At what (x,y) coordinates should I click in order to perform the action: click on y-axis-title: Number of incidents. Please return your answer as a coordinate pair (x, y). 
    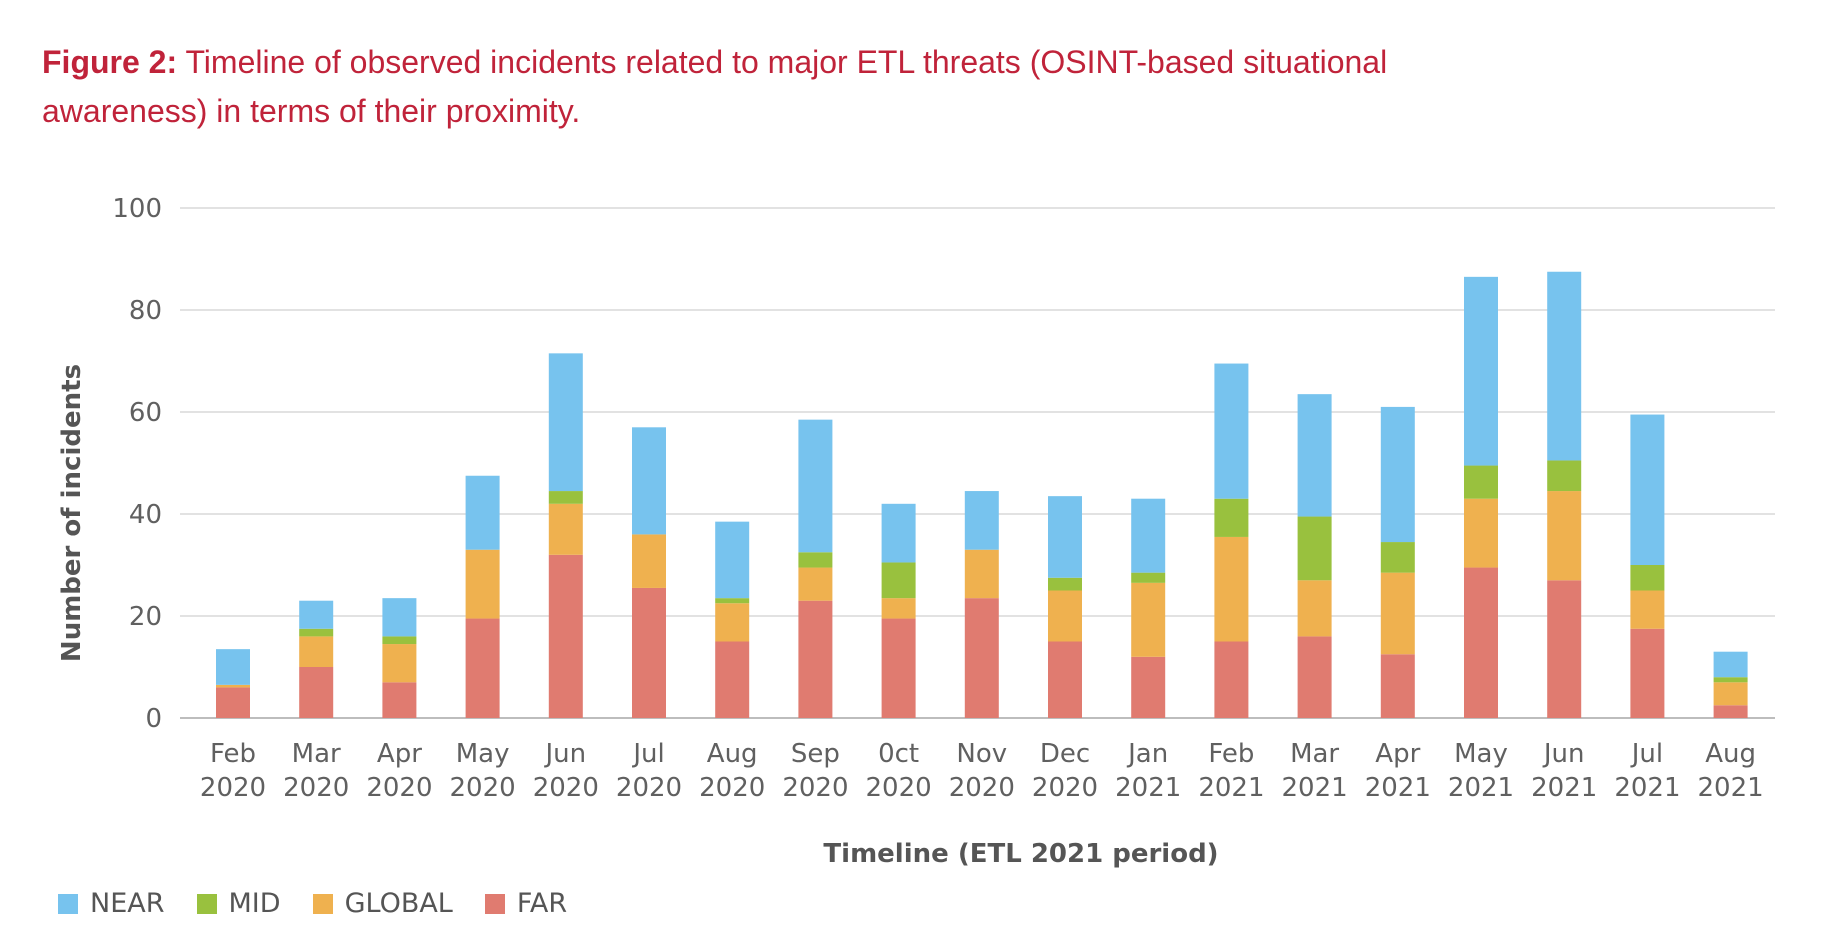
    Looking at the image, I should click on (72, 513).